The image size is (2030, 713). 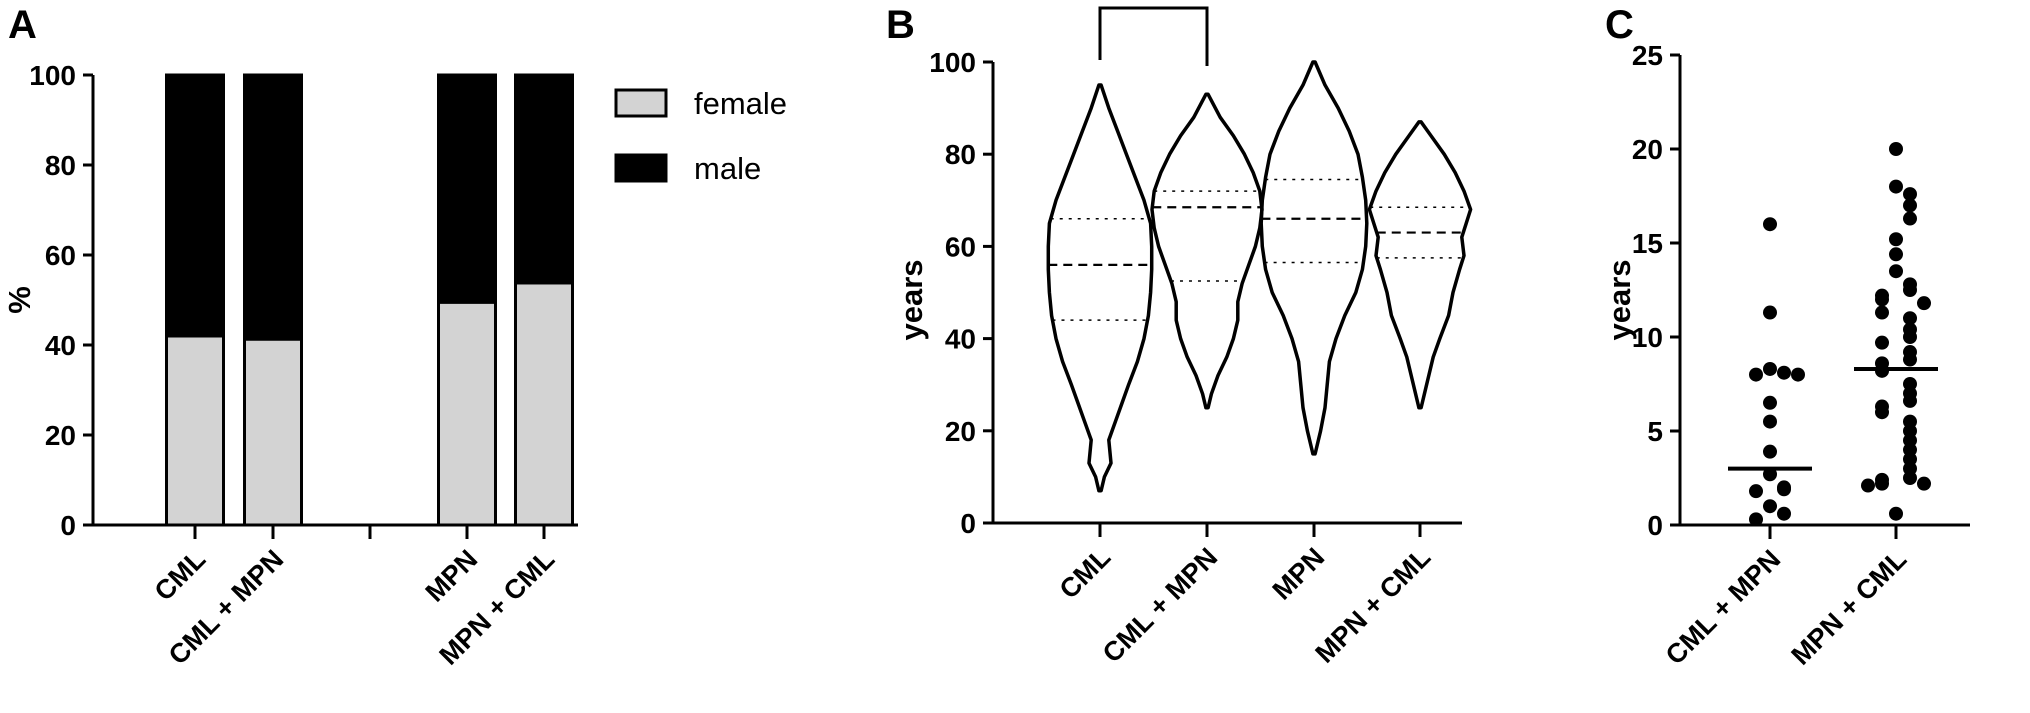 I want to click on y-tick-label: 25, so click(x=1647, y=55).